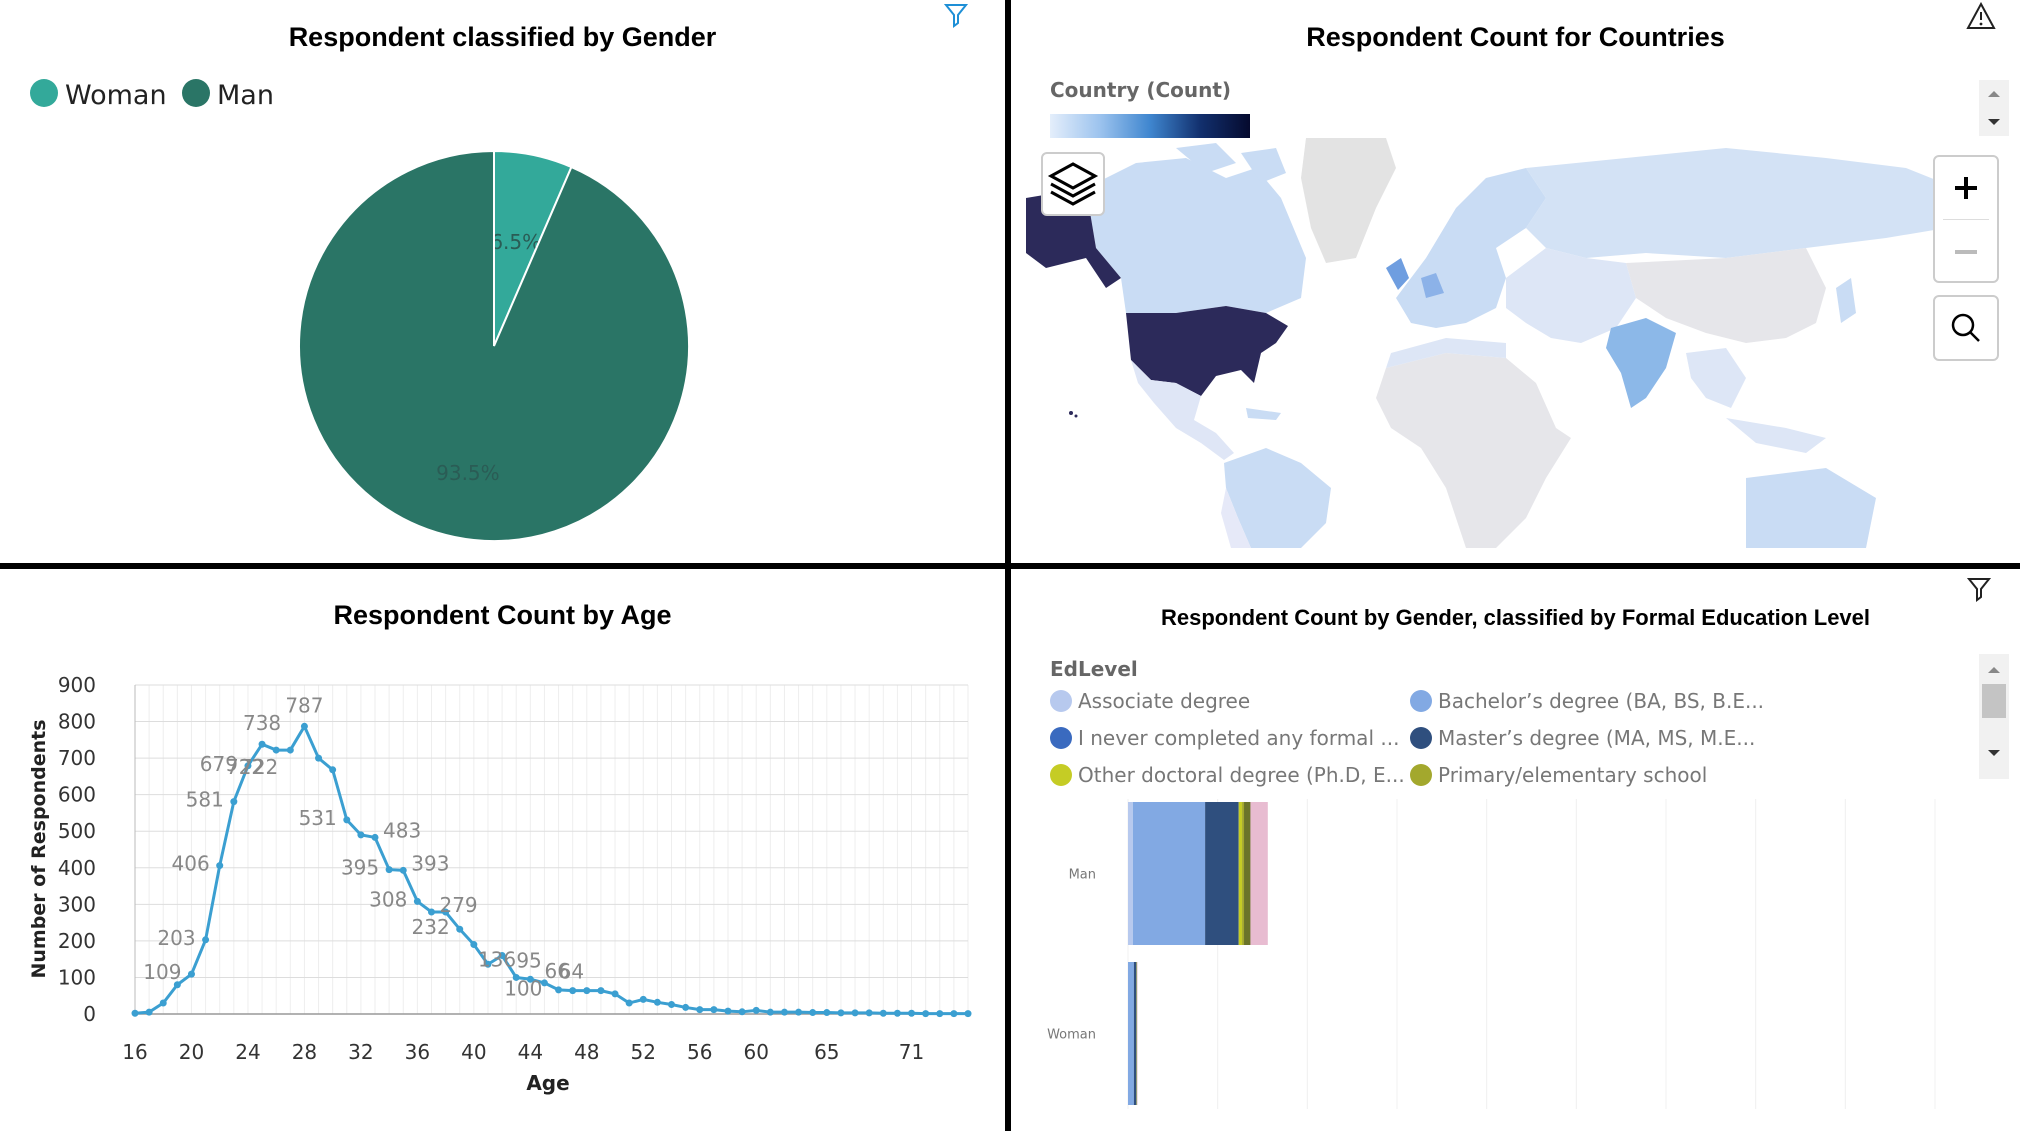 The width and height of the screenshot is (2020, 1131). I want to click on map-australia, so click(1811, 508).